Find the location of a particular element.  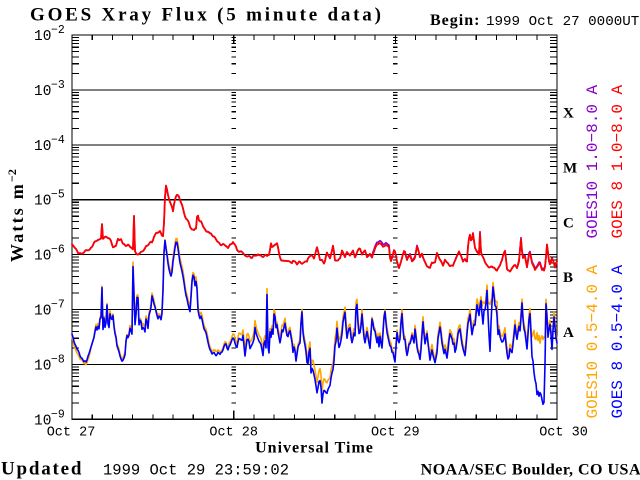

svg-text: Oct 28 is located at coordinates (233, 433).